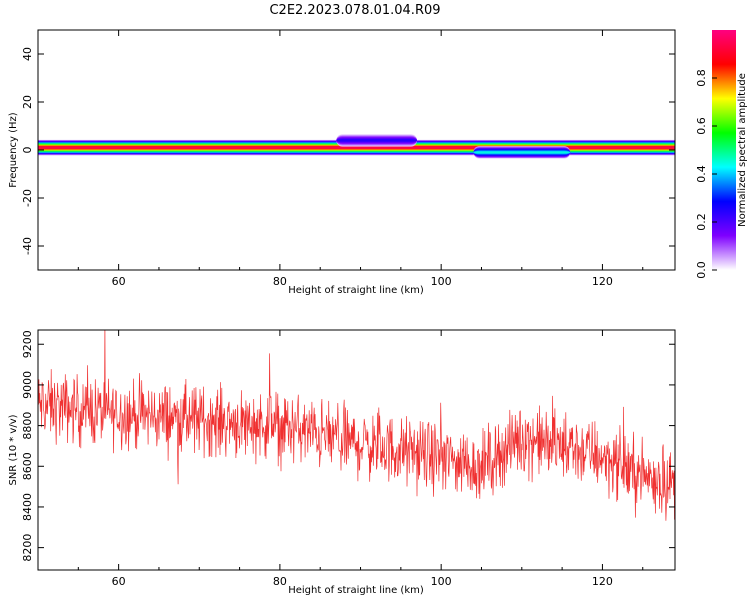 The width and height of the screenshot is (750, 600). Describe the element at coordinates (724, 150) in the screenshot. I see `colorbar-gradient` at that location.